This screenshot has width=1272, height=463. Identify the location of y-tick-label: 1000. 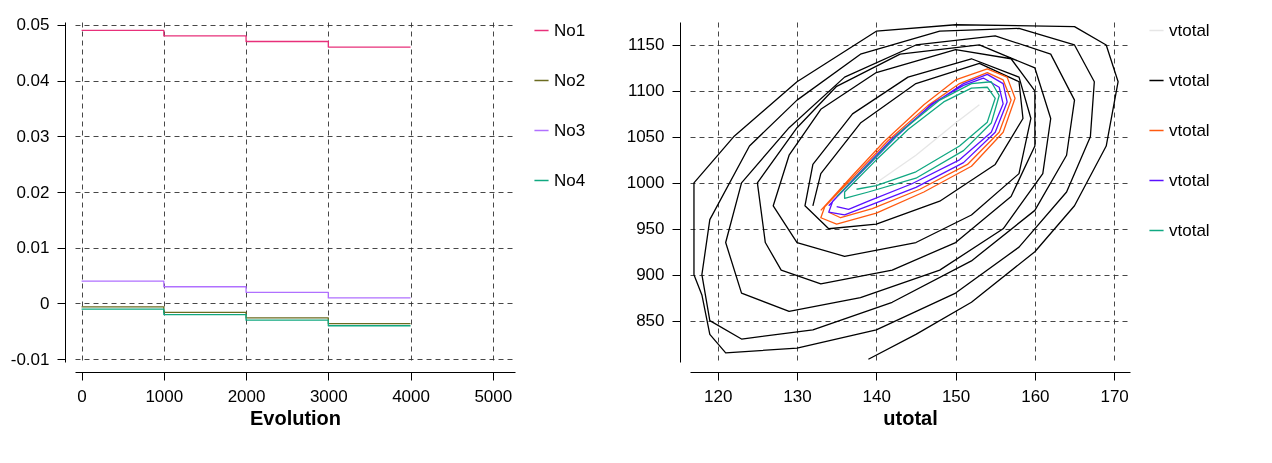
(645, 183).